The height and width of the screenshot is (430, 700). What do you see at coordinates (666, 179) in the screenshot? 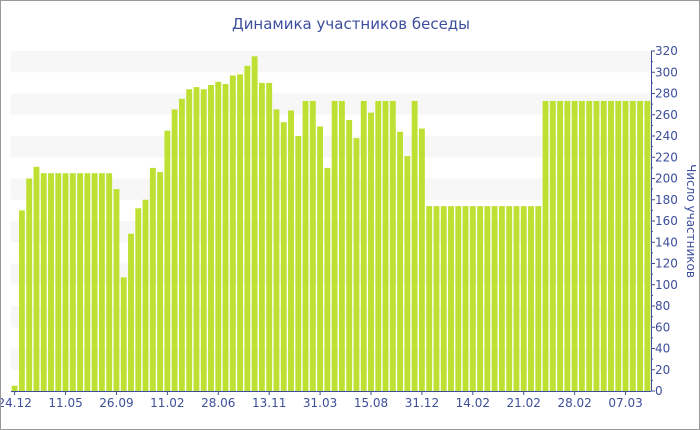
I see `y-tick-label: 200` at bounding box center [666, 179].